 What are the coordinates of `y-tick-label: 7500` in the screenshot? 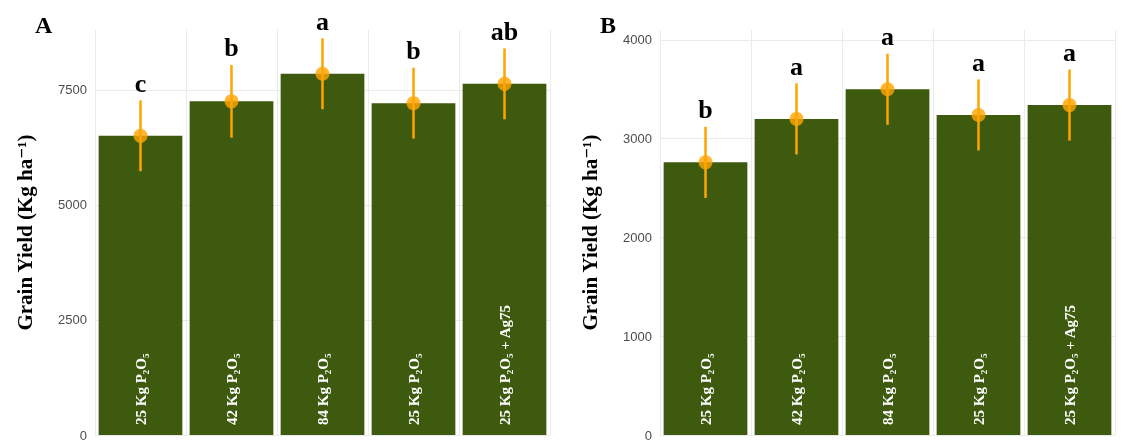 It's located at (72, 90).